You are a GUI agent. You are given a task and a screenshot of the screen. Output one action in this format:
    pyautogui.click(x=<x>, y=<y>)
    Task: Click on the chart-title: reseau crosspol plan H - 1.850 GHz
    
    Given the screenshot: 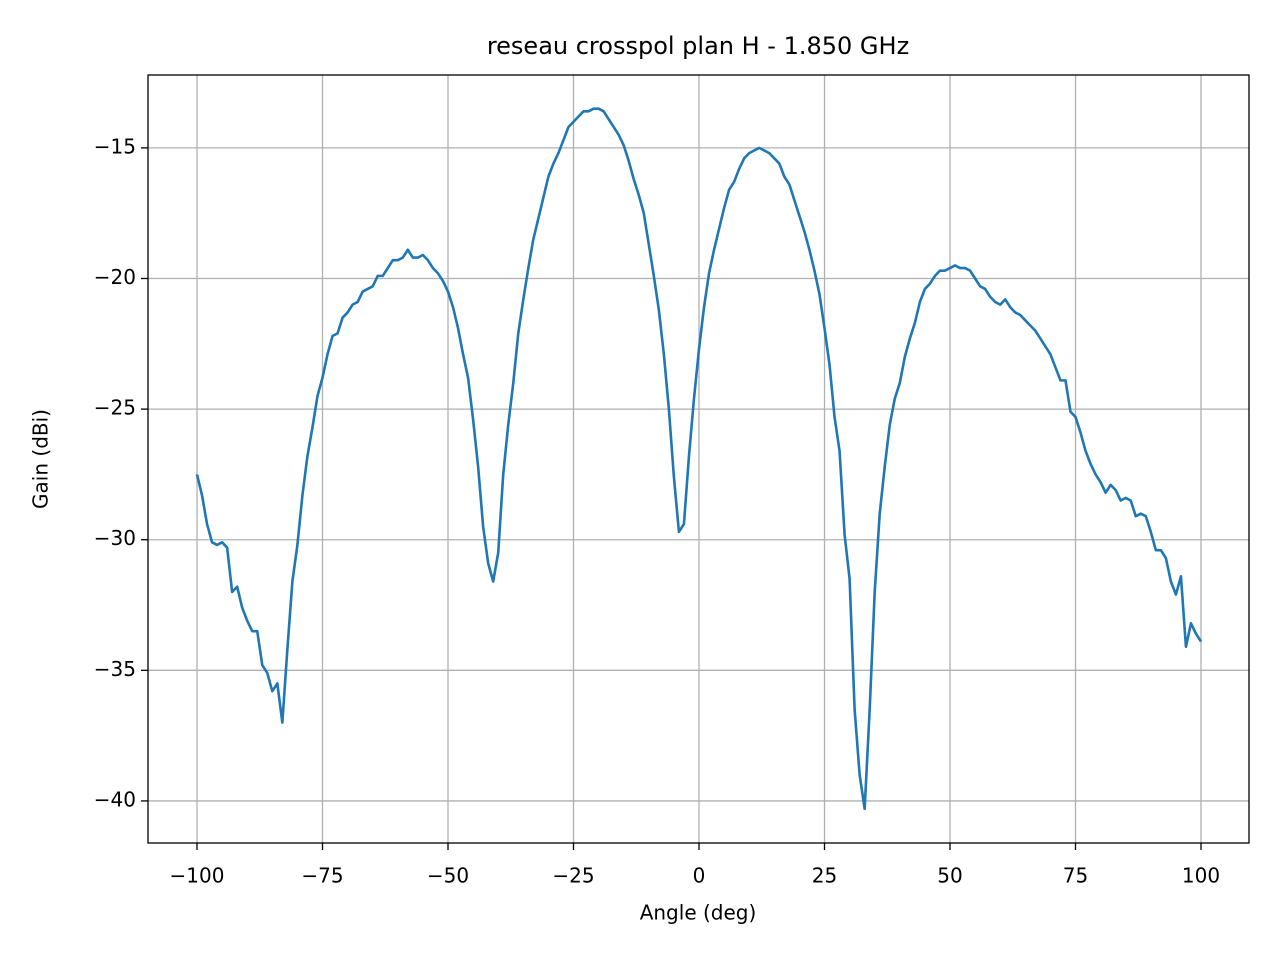 What is the action you would take?
    pyautogui.click(x=698, y=46)
    